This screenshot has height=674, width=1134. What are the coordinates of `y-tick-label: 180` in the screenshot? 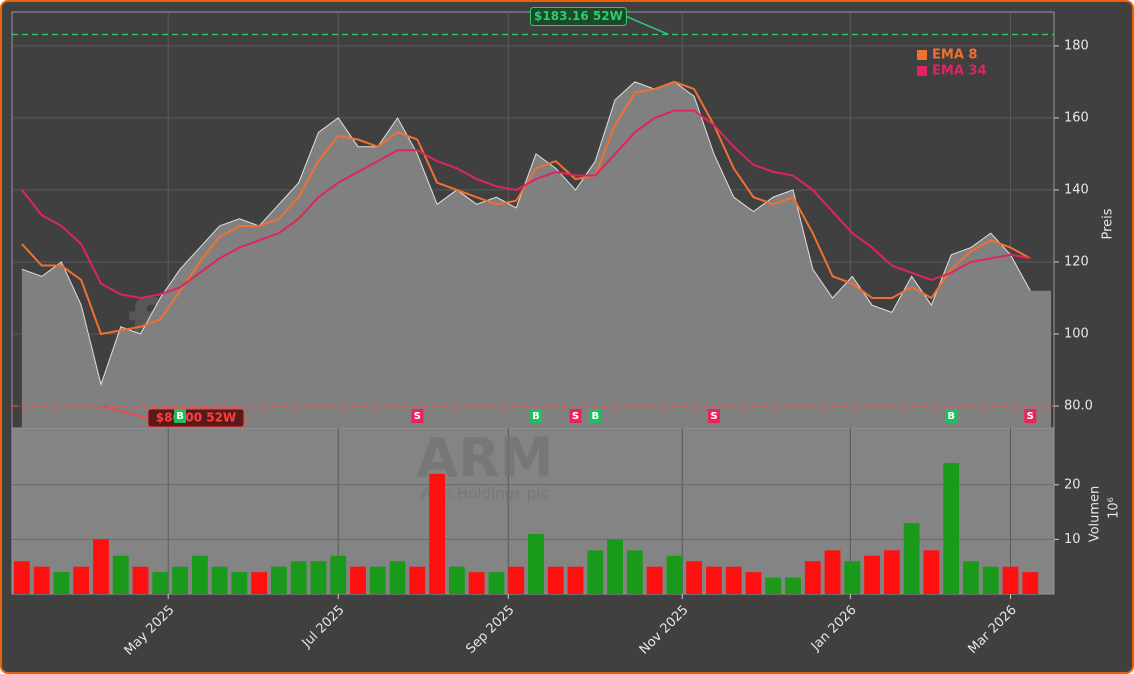 It's located at (1076, 45).